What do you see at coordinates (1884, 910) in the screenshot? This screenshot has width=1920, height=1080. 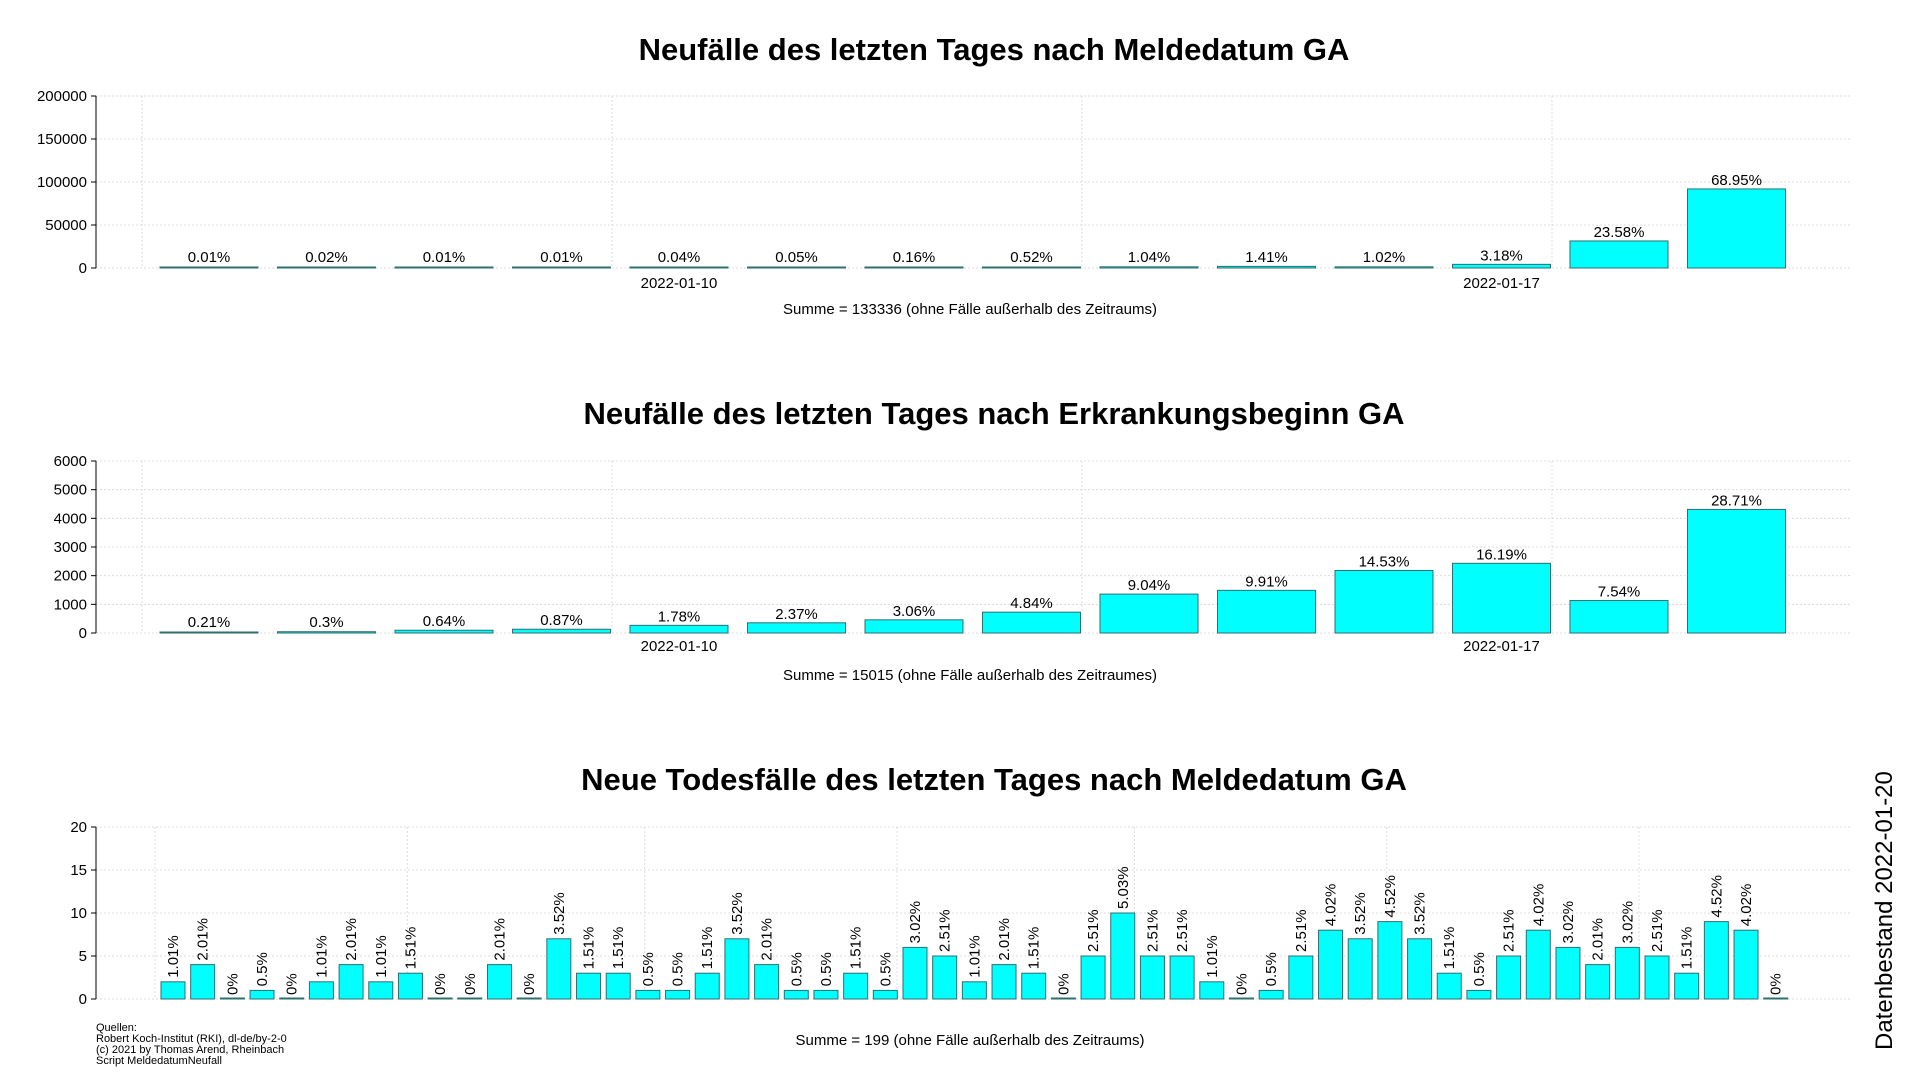 I see `datenbestand-label: Datenbestand 2022-01-20` at bounding box center [1884, 910].